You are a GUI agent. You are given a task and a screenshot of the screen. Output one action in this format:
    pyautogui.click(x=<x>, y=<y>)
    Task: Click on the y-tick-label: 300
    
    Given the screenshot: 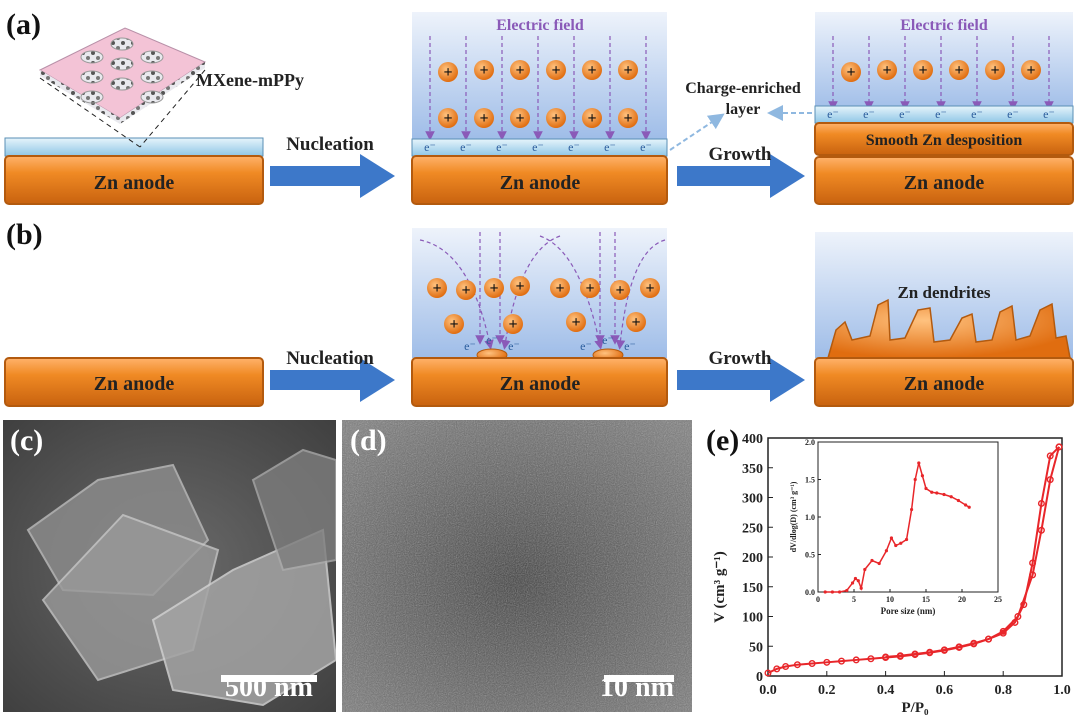 What is the action you would take?
    pyautogui.click(x=752, y=499)
    